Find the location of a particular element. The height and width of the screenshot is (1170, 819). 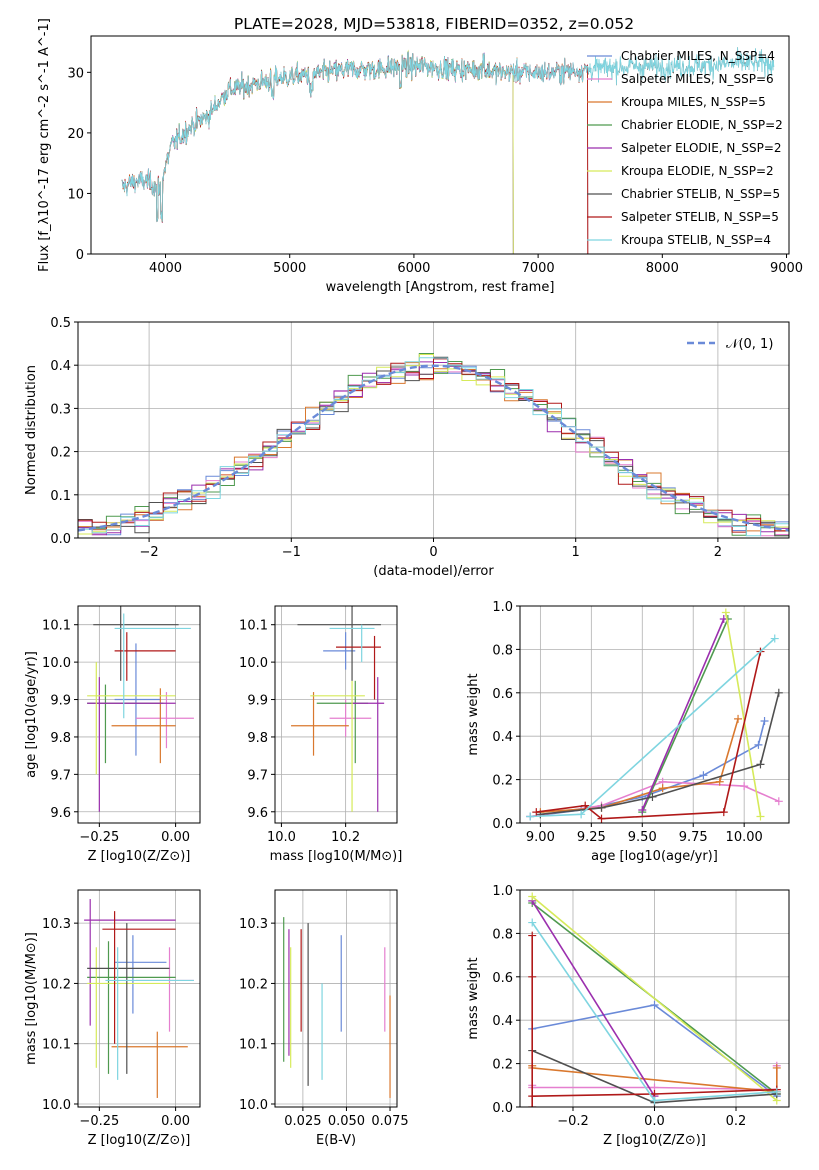

x-tick-label: 4000 is located at coordinates (165, 268).